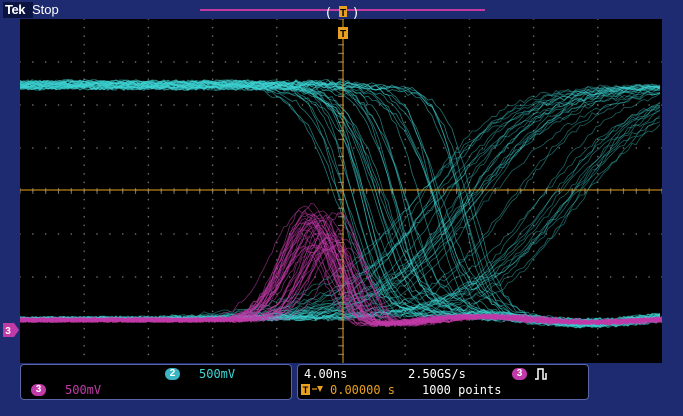 The width and height of the screenshot is (683, 416). Describe the element at coordinates (15, 9) in the screenshot. I see `brand-text: Tek` at that location.